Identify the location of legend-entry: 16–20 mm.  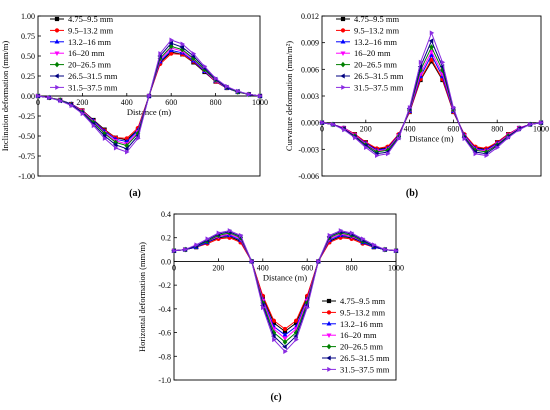
(358, 335).